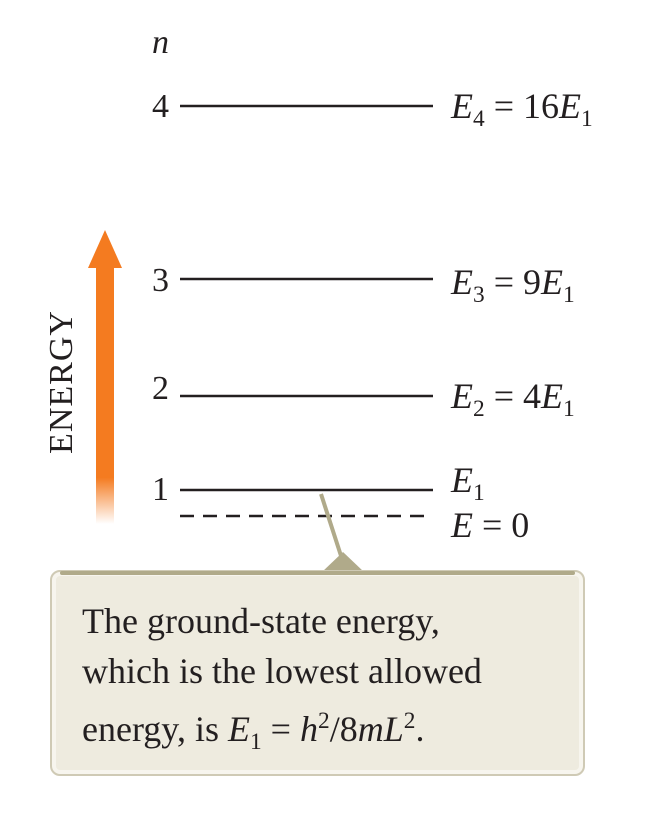  I want to click on callout-top-edge, so click(317, 573).